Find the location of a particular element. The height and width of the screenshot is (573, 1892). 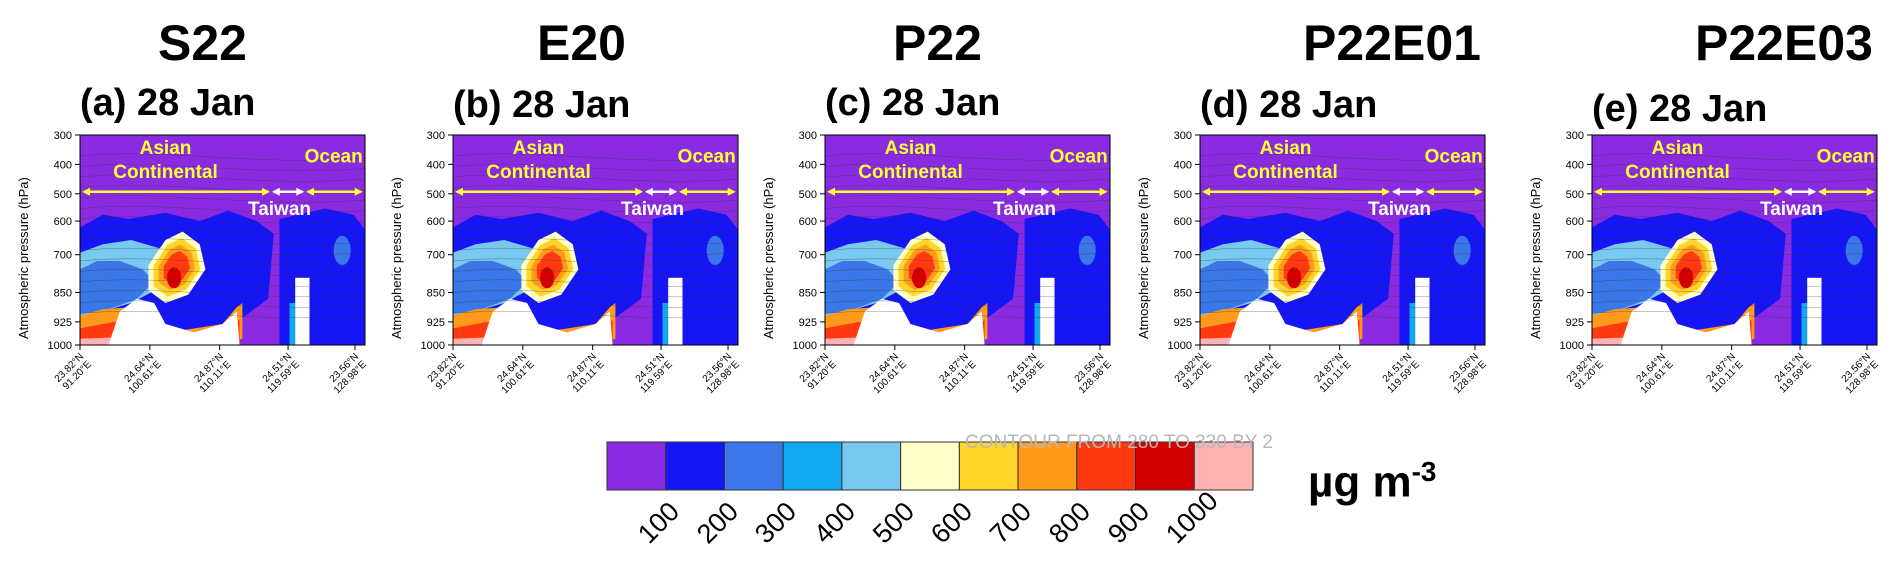

plot-frame is located at coordinates (1342, 240).